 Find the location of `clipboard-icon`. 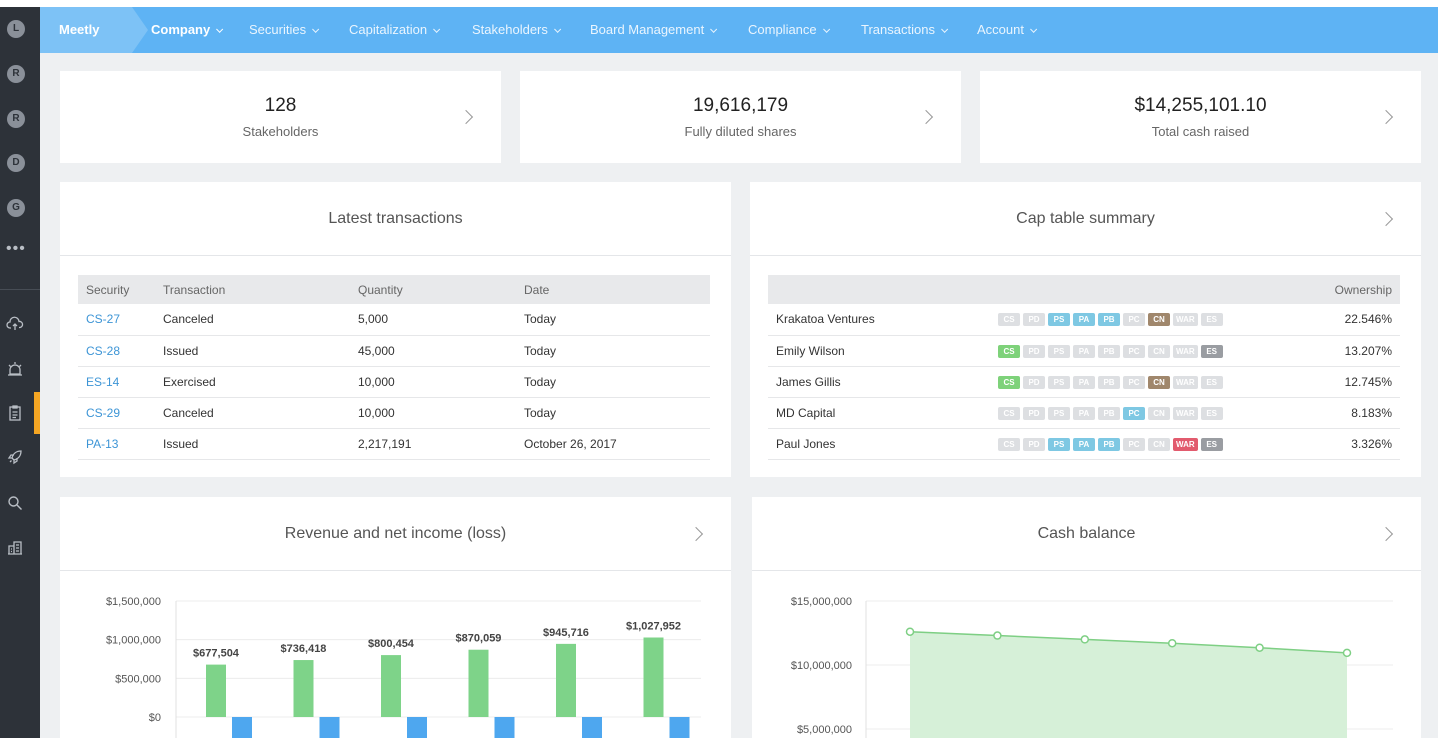

clipboard-icon is located at coordinates (15, 413).